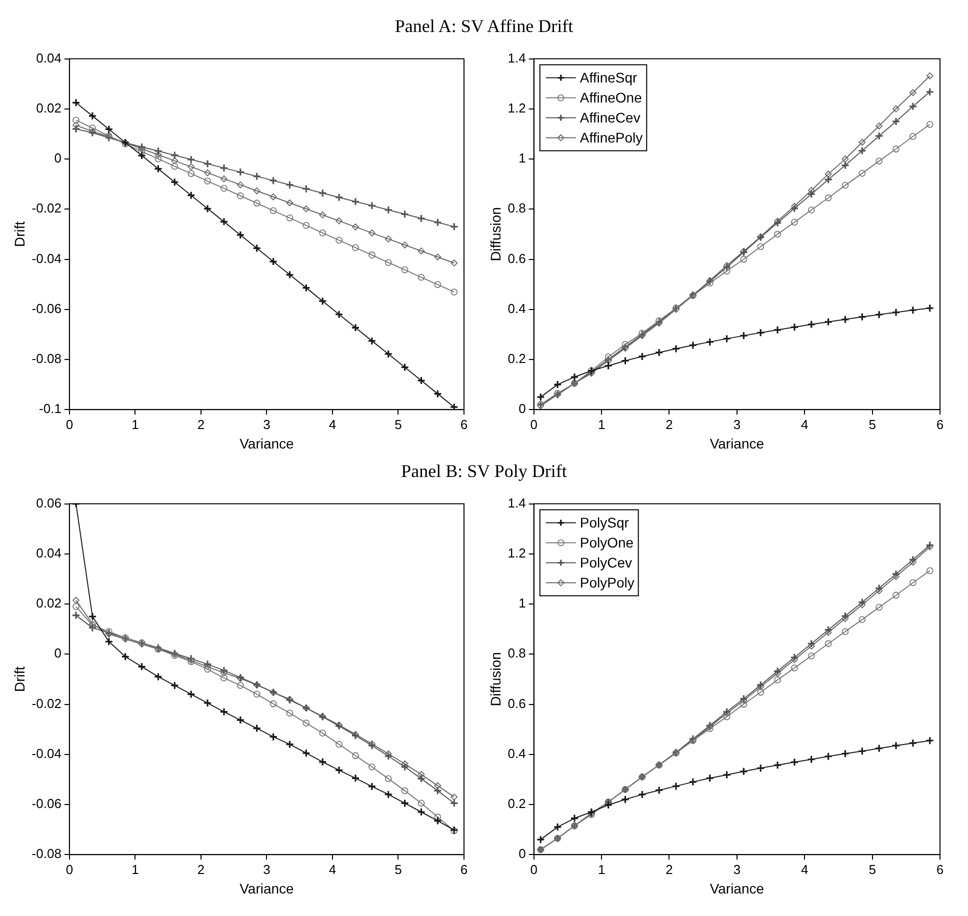  I want to click on legend-label: AffineOne, so click(611, 98).